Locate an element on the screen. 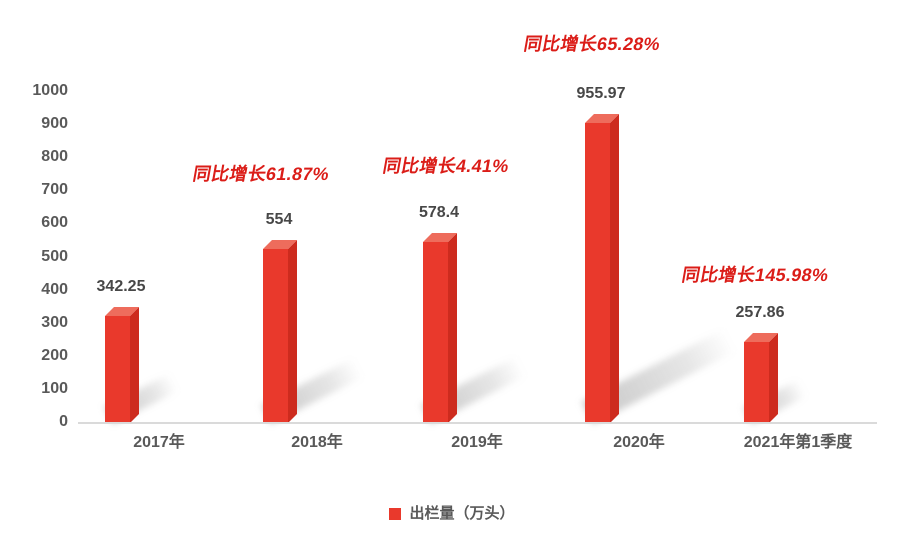  y-axis-label: 100 is located at coordinates (54, 388).